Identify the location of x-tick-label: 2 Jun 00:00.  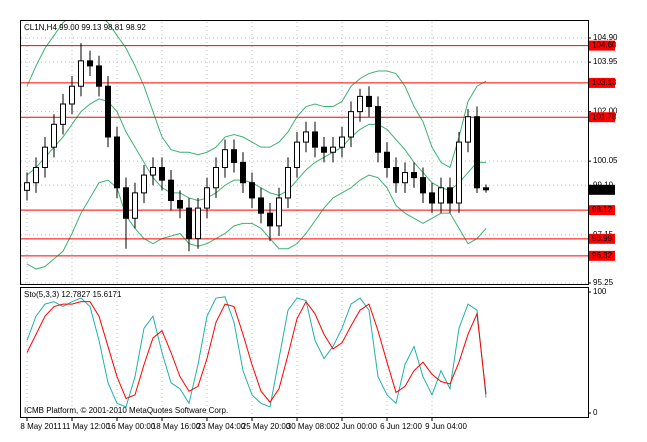
(356, 426).